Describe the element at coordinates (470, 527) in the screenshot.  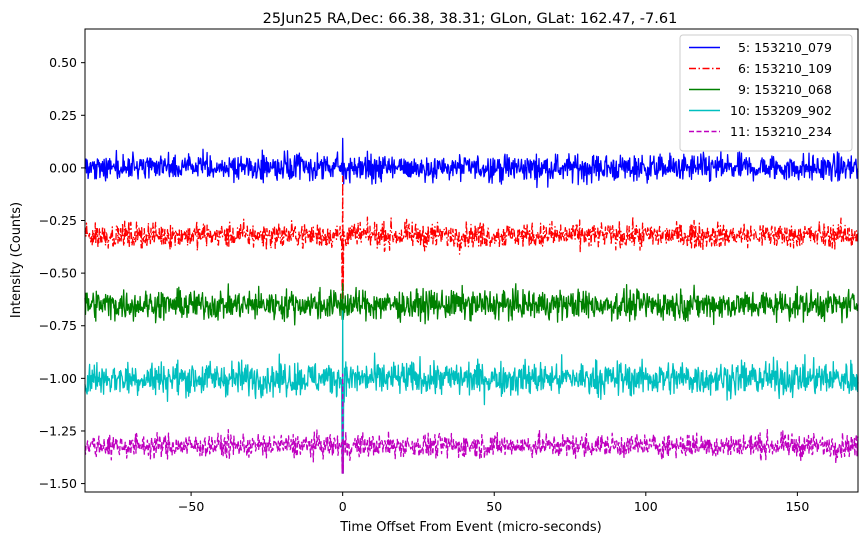
I see `x-axis-label: Time Offset From Event (micro-seconds)` at that location.